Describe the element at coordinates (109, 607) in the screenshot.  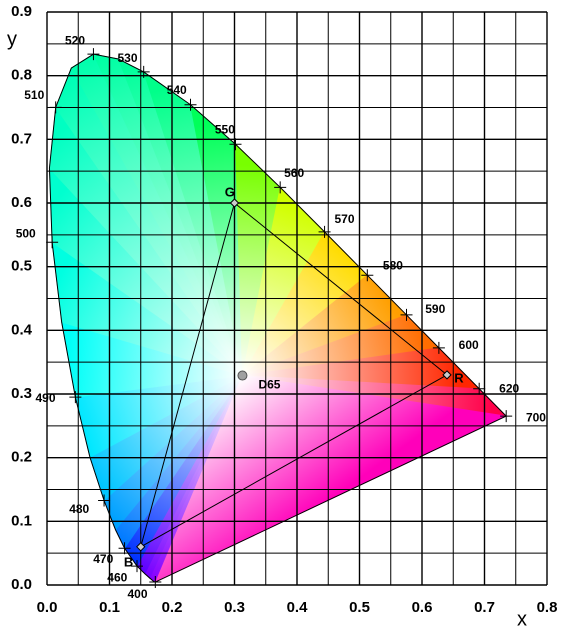
I see `x-tick-label: 0.1` at that location.